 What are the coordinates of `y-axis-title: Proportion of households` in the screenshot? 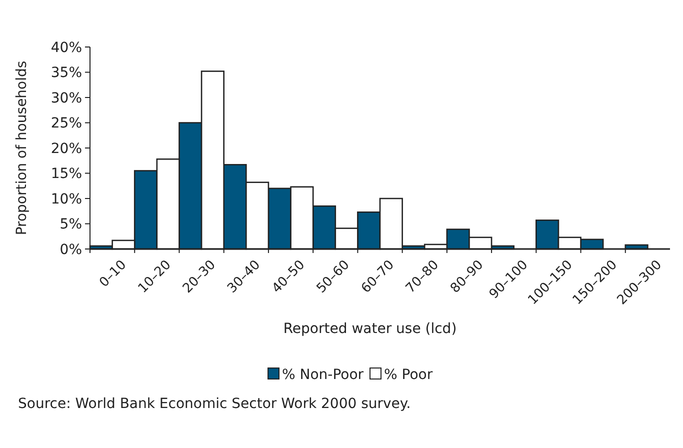 It's located at (22, 148).